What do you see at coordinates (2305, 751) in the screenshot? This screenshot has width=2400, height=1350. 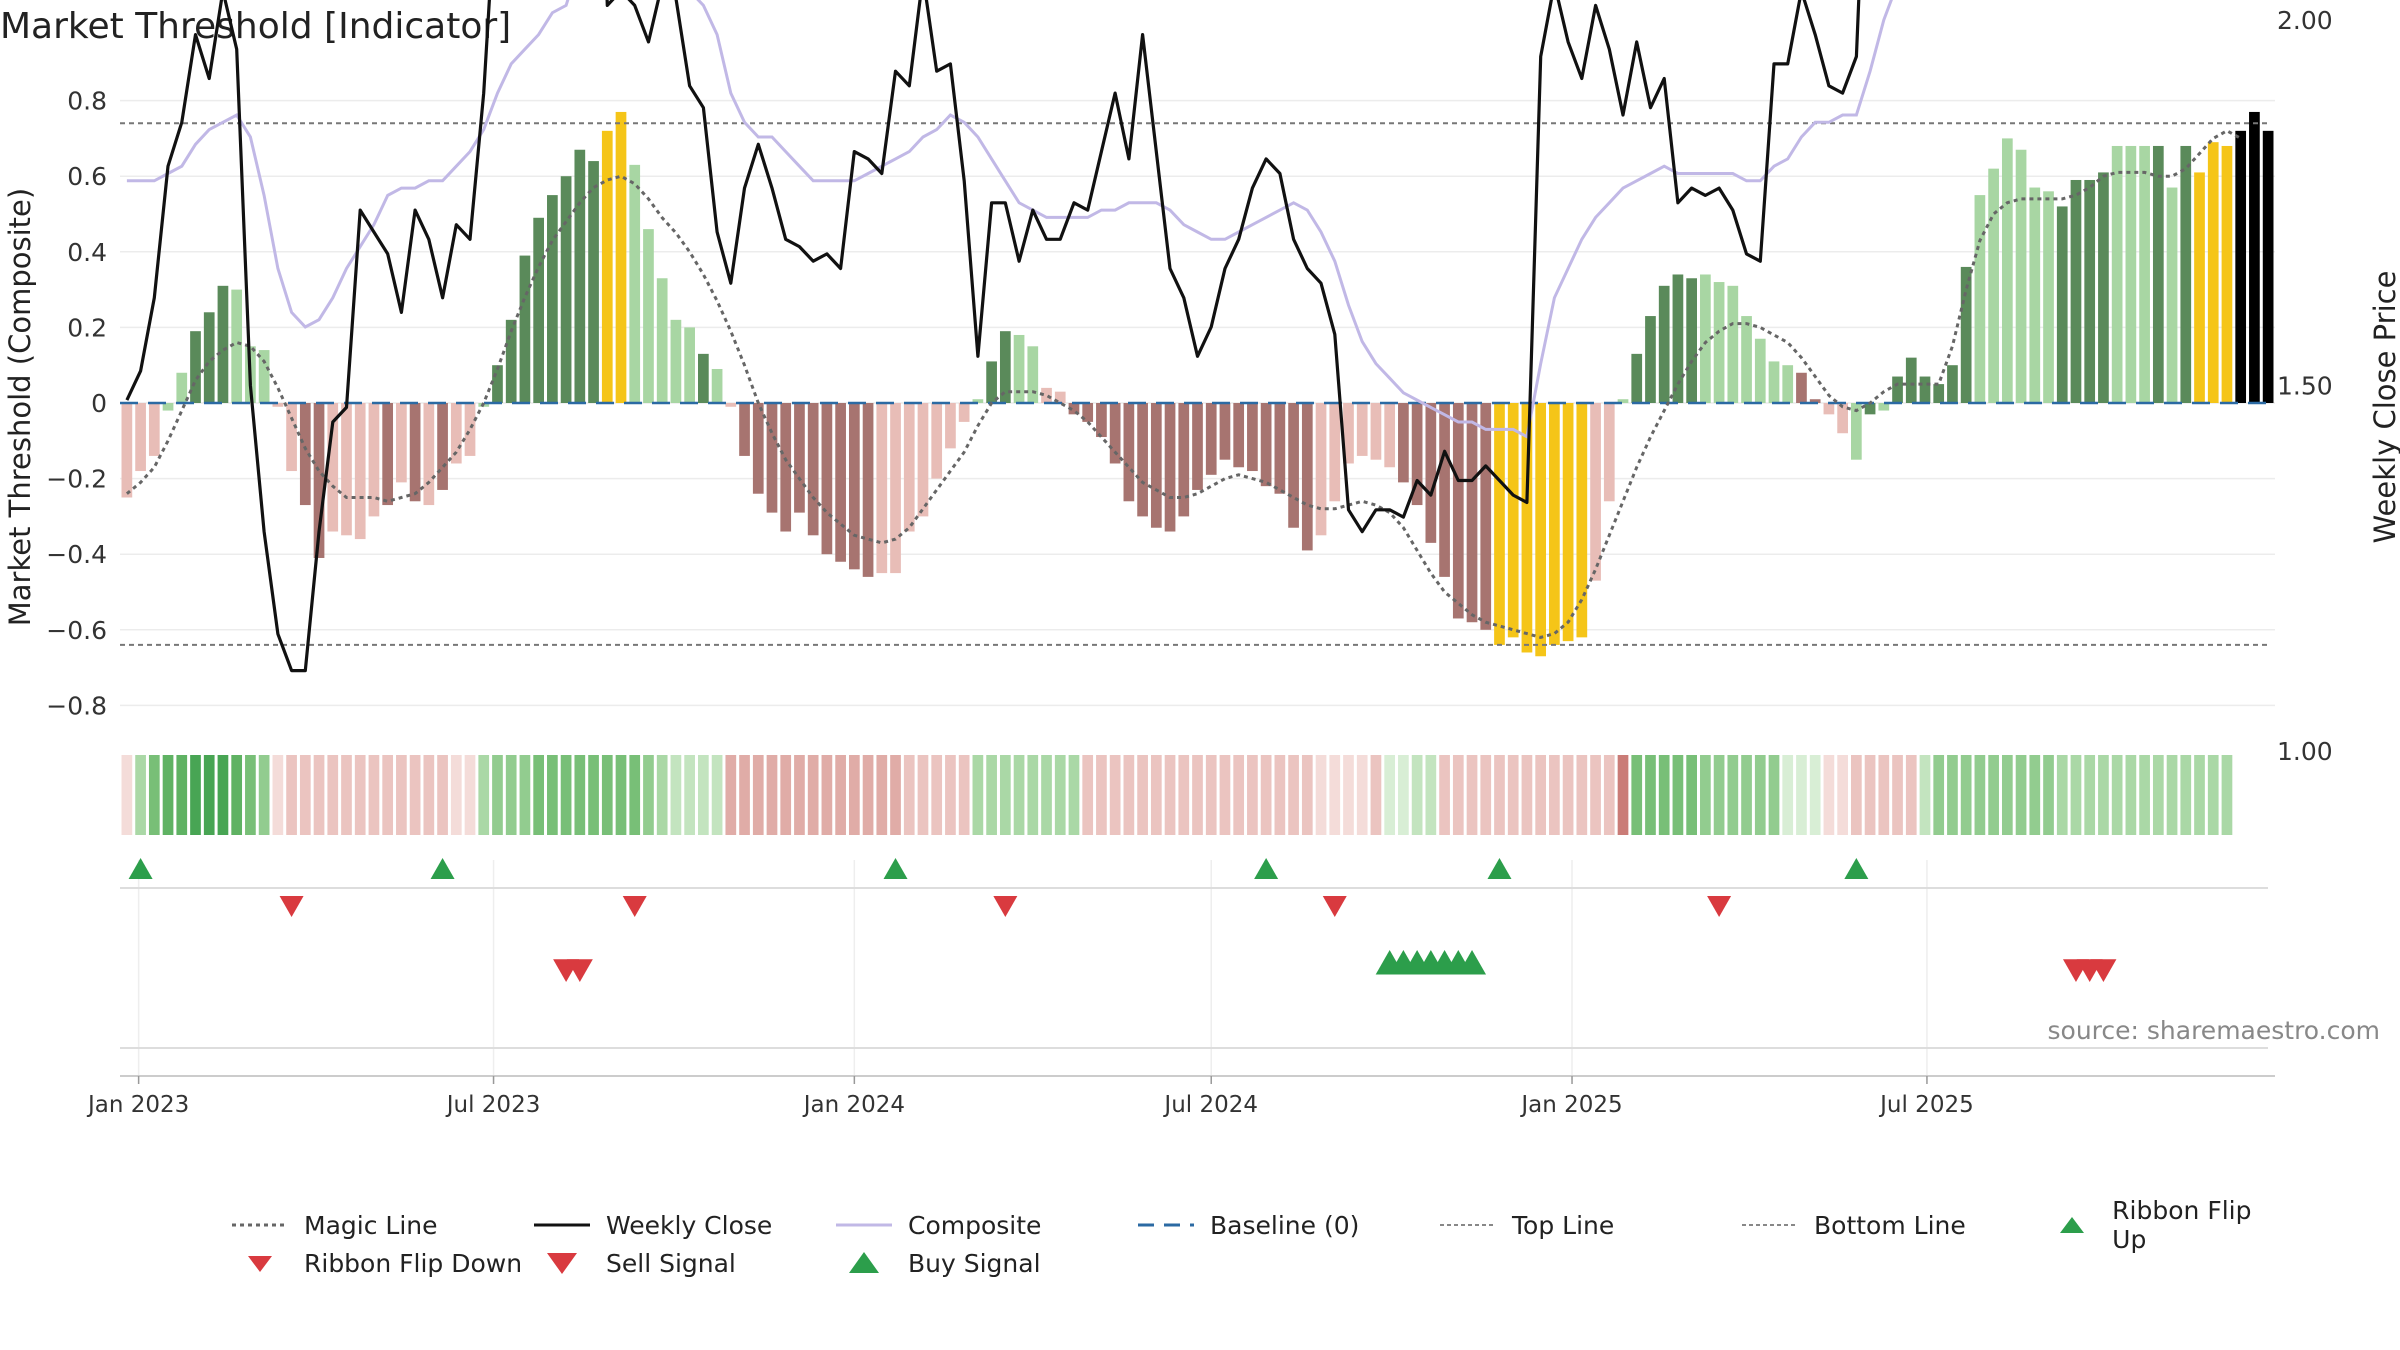 I see `y-tick-label-right: 1.00` at bounding box center [2305, 751].